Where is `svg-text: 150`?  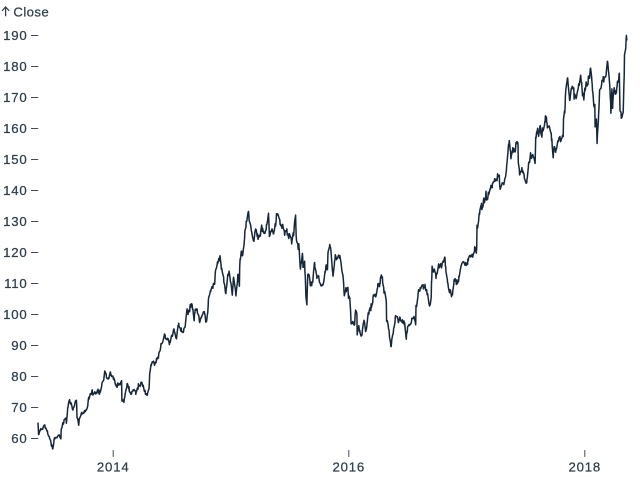 svg-text: 150 is located at coordinates (15, 159).